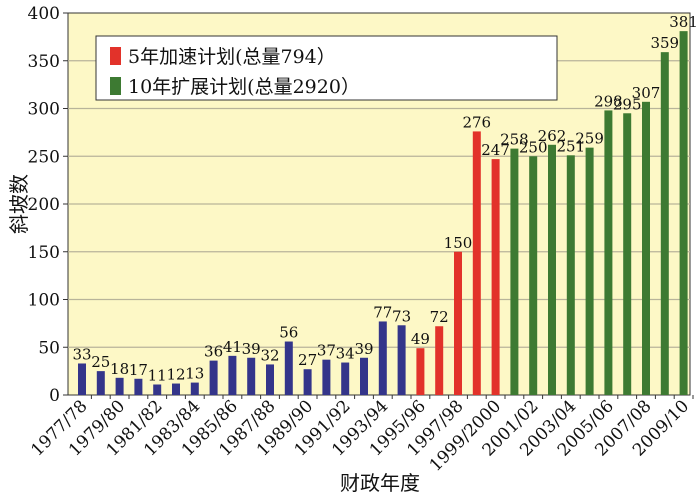 The width and height of the screenshot is (700, 504). Describe the element at coordinates (81, 354) in the screenshot. I see `data-label: 33` at that location.